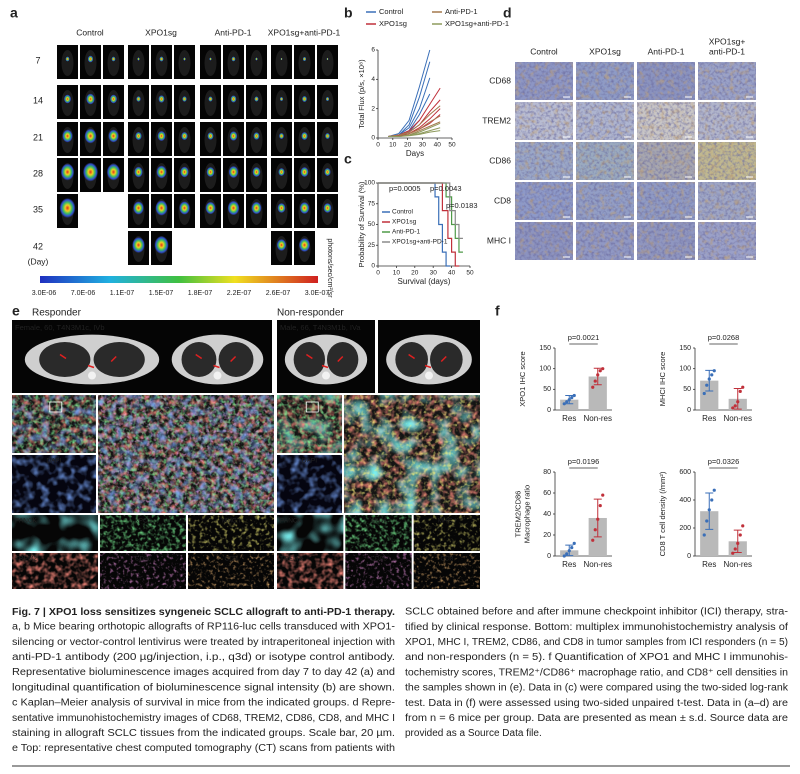  Describe the element at coordinates (373, 266) in the screenshot. I see `y-tick-label: 0` at that location.